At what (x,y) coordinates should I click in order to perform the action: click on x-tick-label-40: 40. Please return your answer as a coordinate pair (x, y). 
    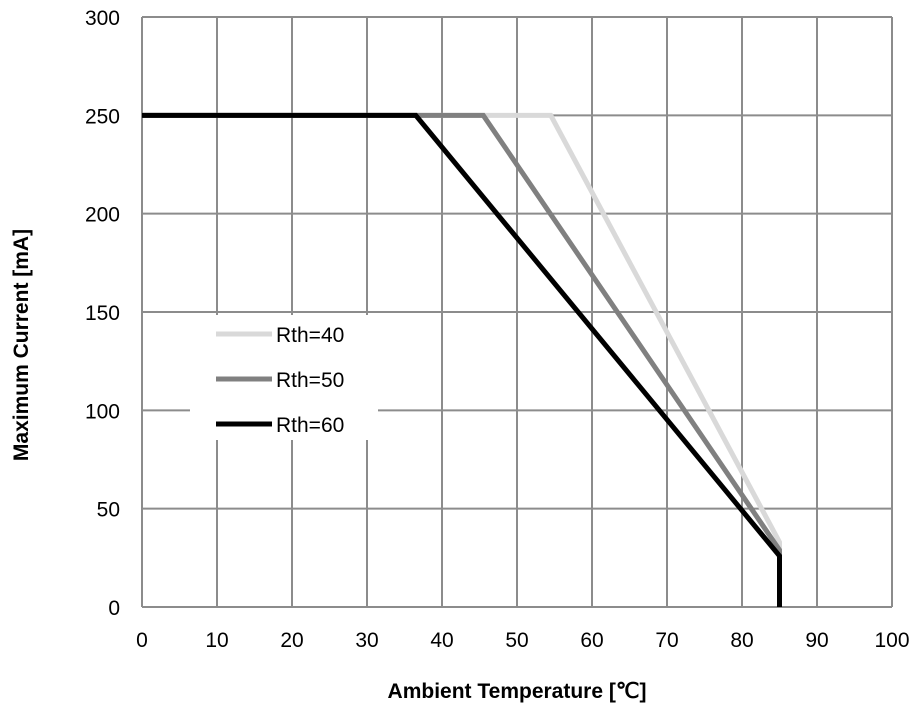
    Looking at the image, I should click on (441, 640).